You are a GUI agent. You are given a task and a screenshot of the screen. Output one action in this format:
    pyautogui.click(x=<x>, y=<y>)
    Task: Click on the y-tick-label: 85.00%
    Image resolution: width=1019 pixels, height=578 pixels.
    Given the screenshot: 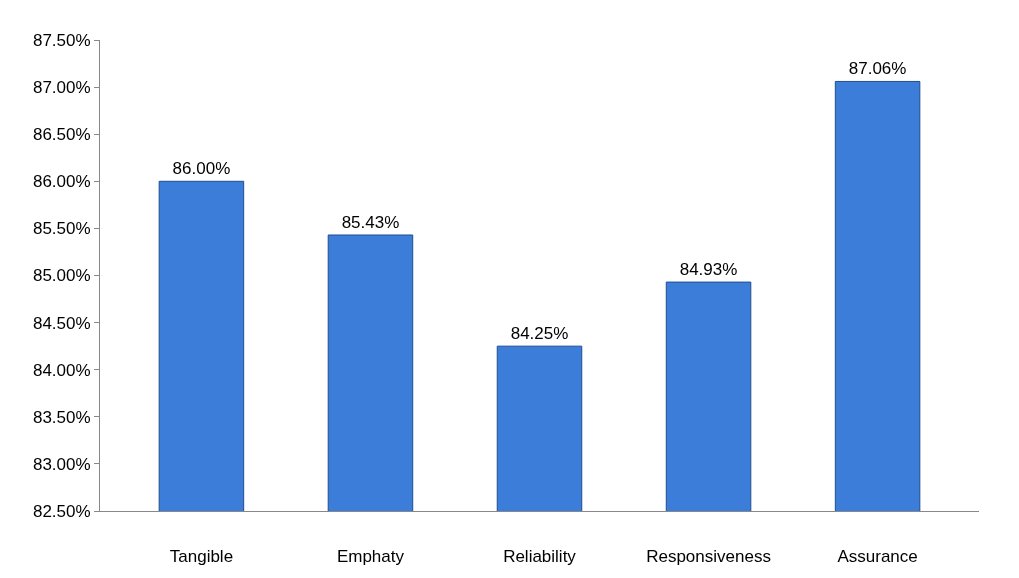 What is the action you would take?
    pyautogui.click(x=61, y=276)
    